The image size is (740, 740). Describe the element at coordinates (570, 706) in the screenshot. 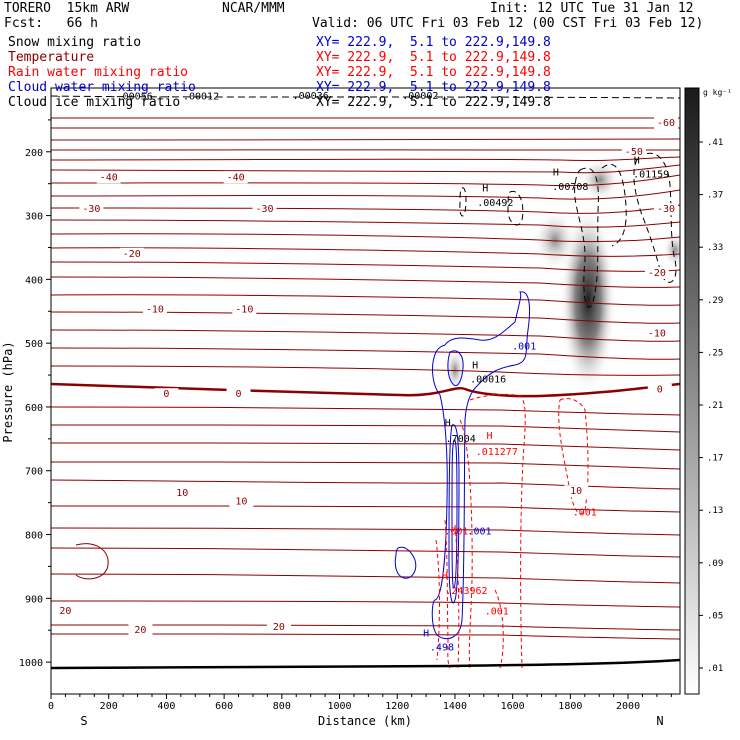

I see `x-tick-label: 1800` at that location.